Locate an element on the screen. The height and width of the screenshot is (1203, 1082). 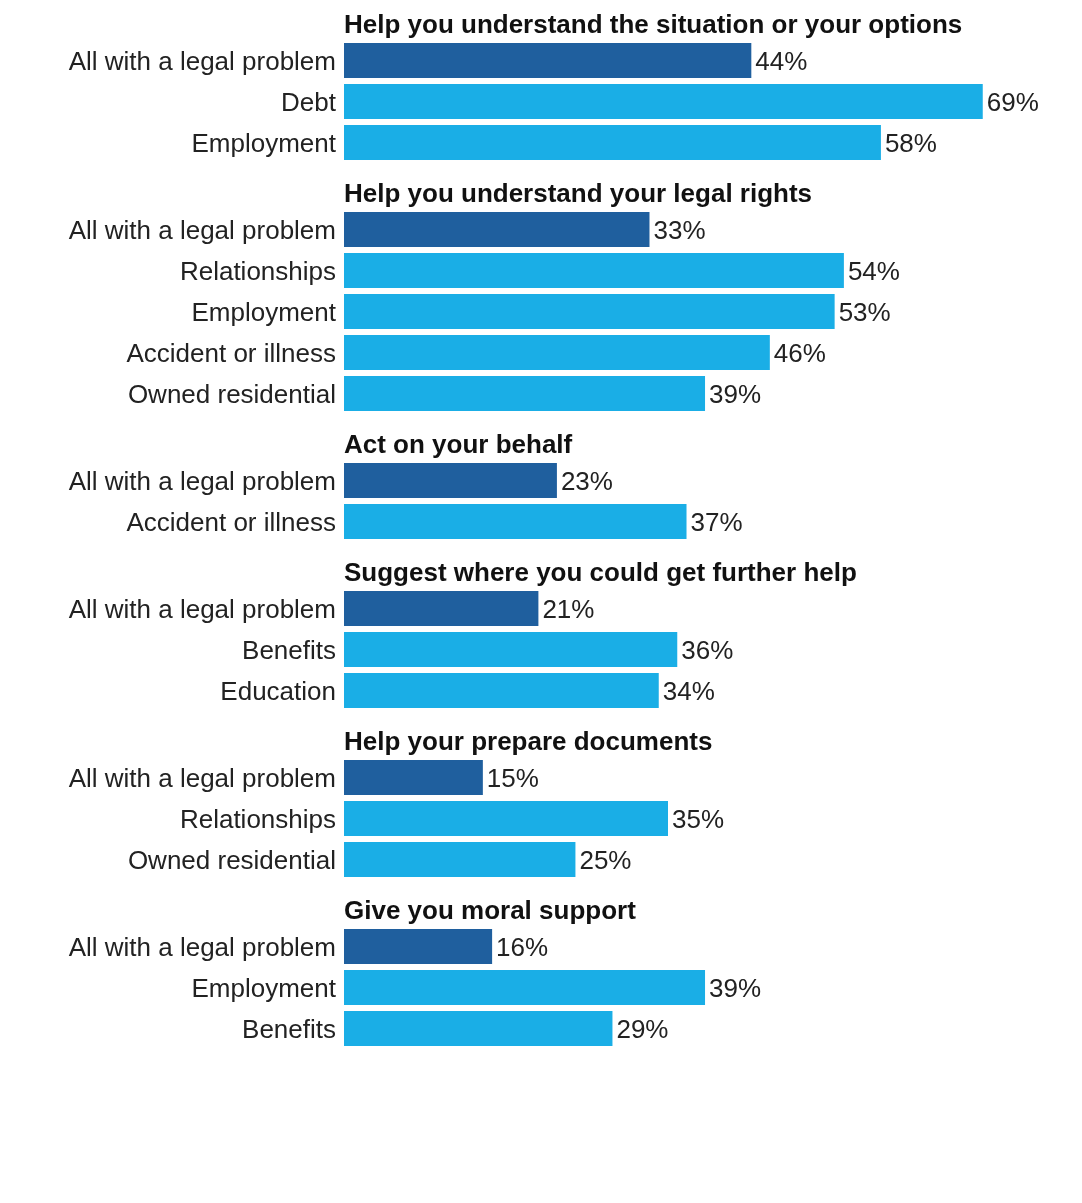
data-label: 25% is located at coordinates (605, 859).